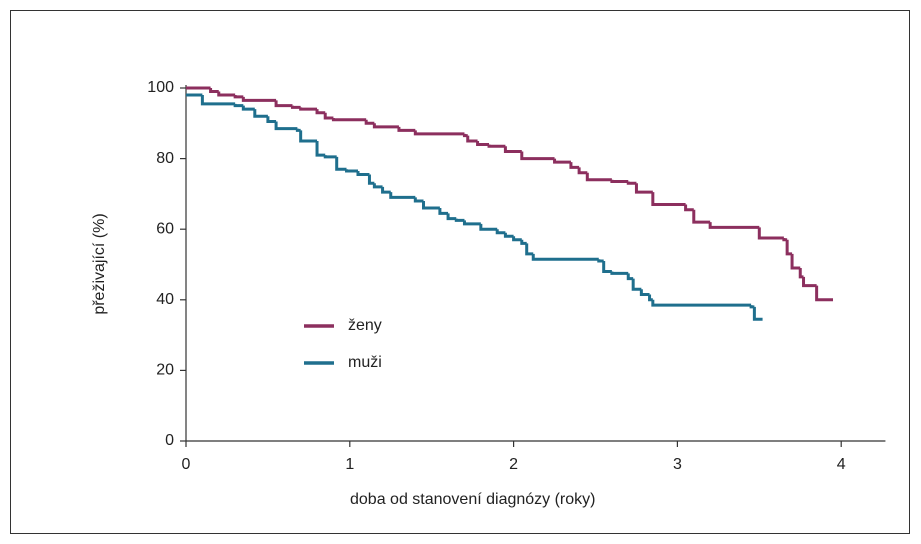  I want to click on x-tick-label: 3, so click(677, 464).